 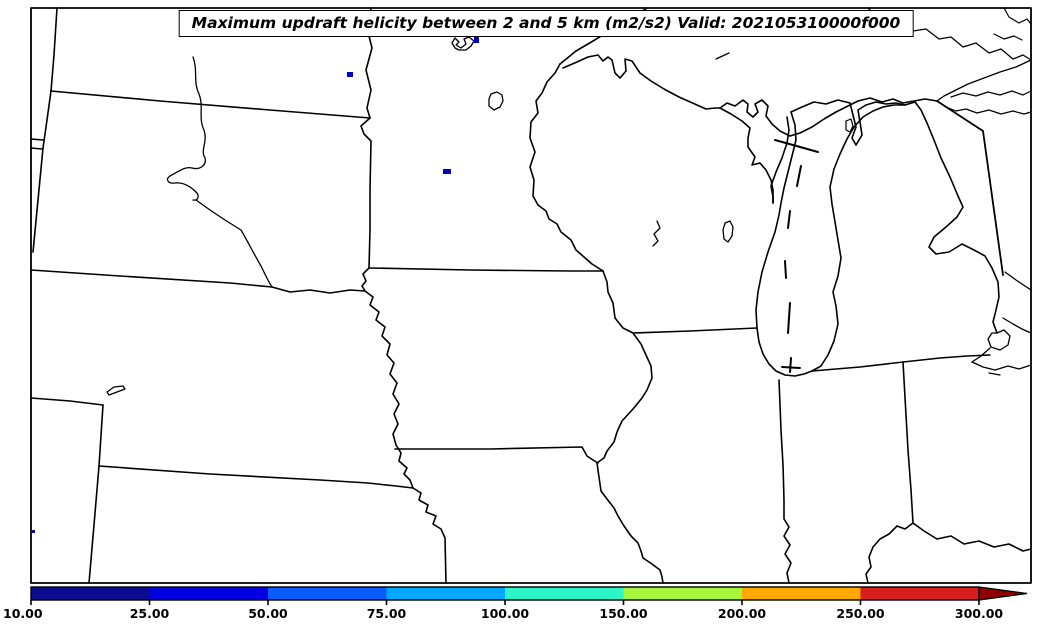 What do you see at coordinates (784, 352) in the screenshot?
I see `lake-michigan-south-shore` at bounding box center [784, 352].